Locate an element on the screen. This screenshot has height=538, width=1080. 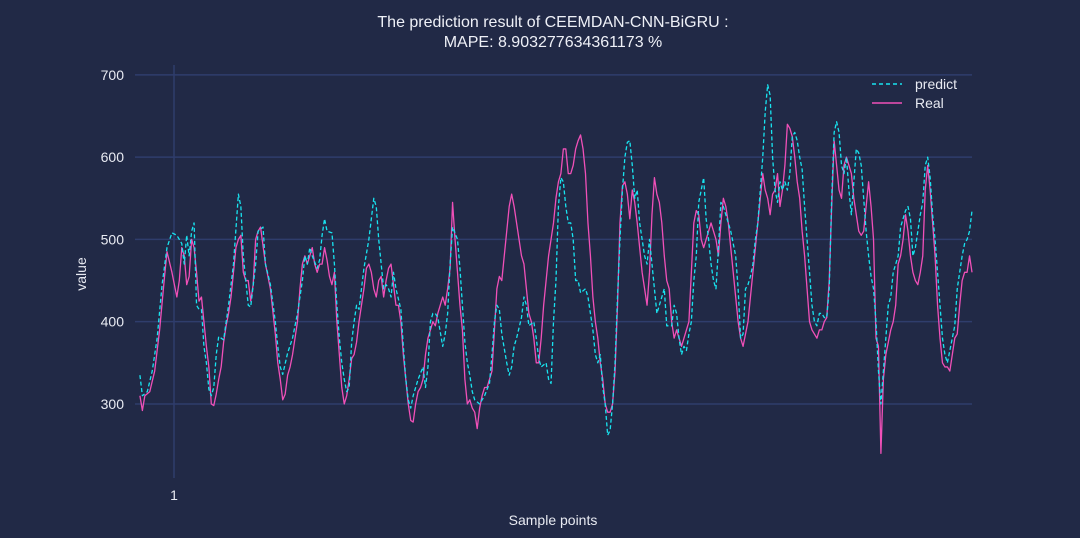
y-axis-label: value is located at coordinates (81, 274).